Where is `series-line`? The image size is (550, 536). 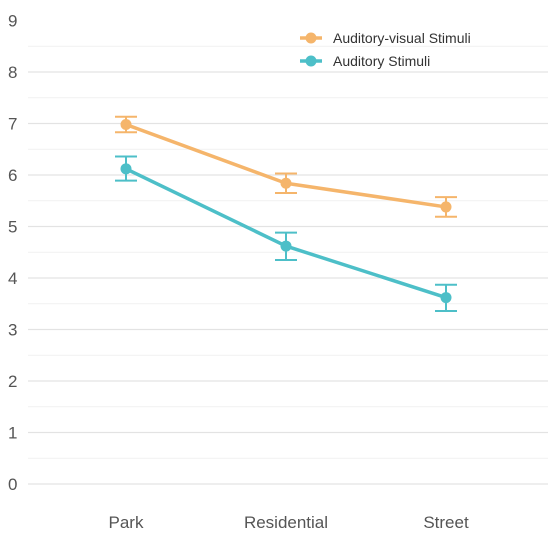 series-line is located at coordinates (286, 165).